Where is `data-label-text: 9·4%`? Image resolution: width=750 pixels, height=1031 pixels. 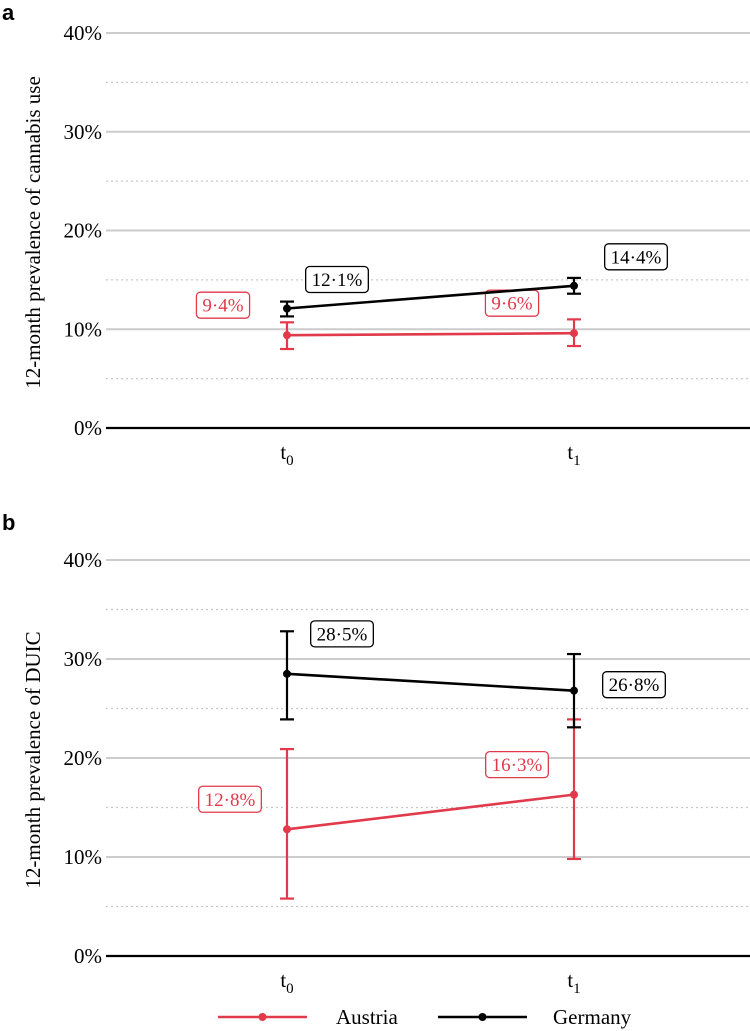
data-label-text: 9·4% is located at coordinates (222, 306).